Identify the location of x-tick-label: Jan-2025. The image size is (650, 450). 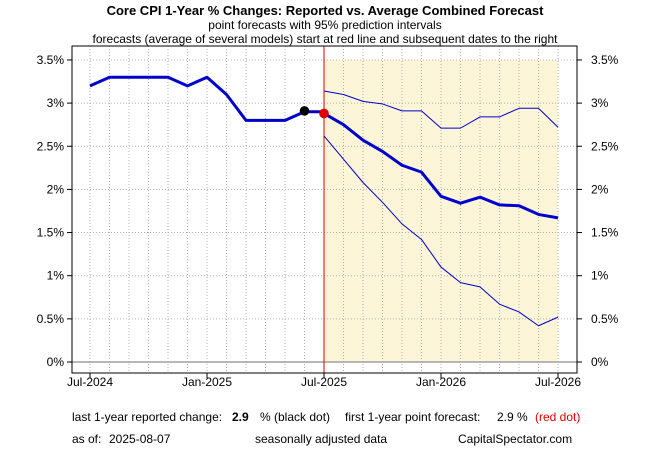
(207, 382).